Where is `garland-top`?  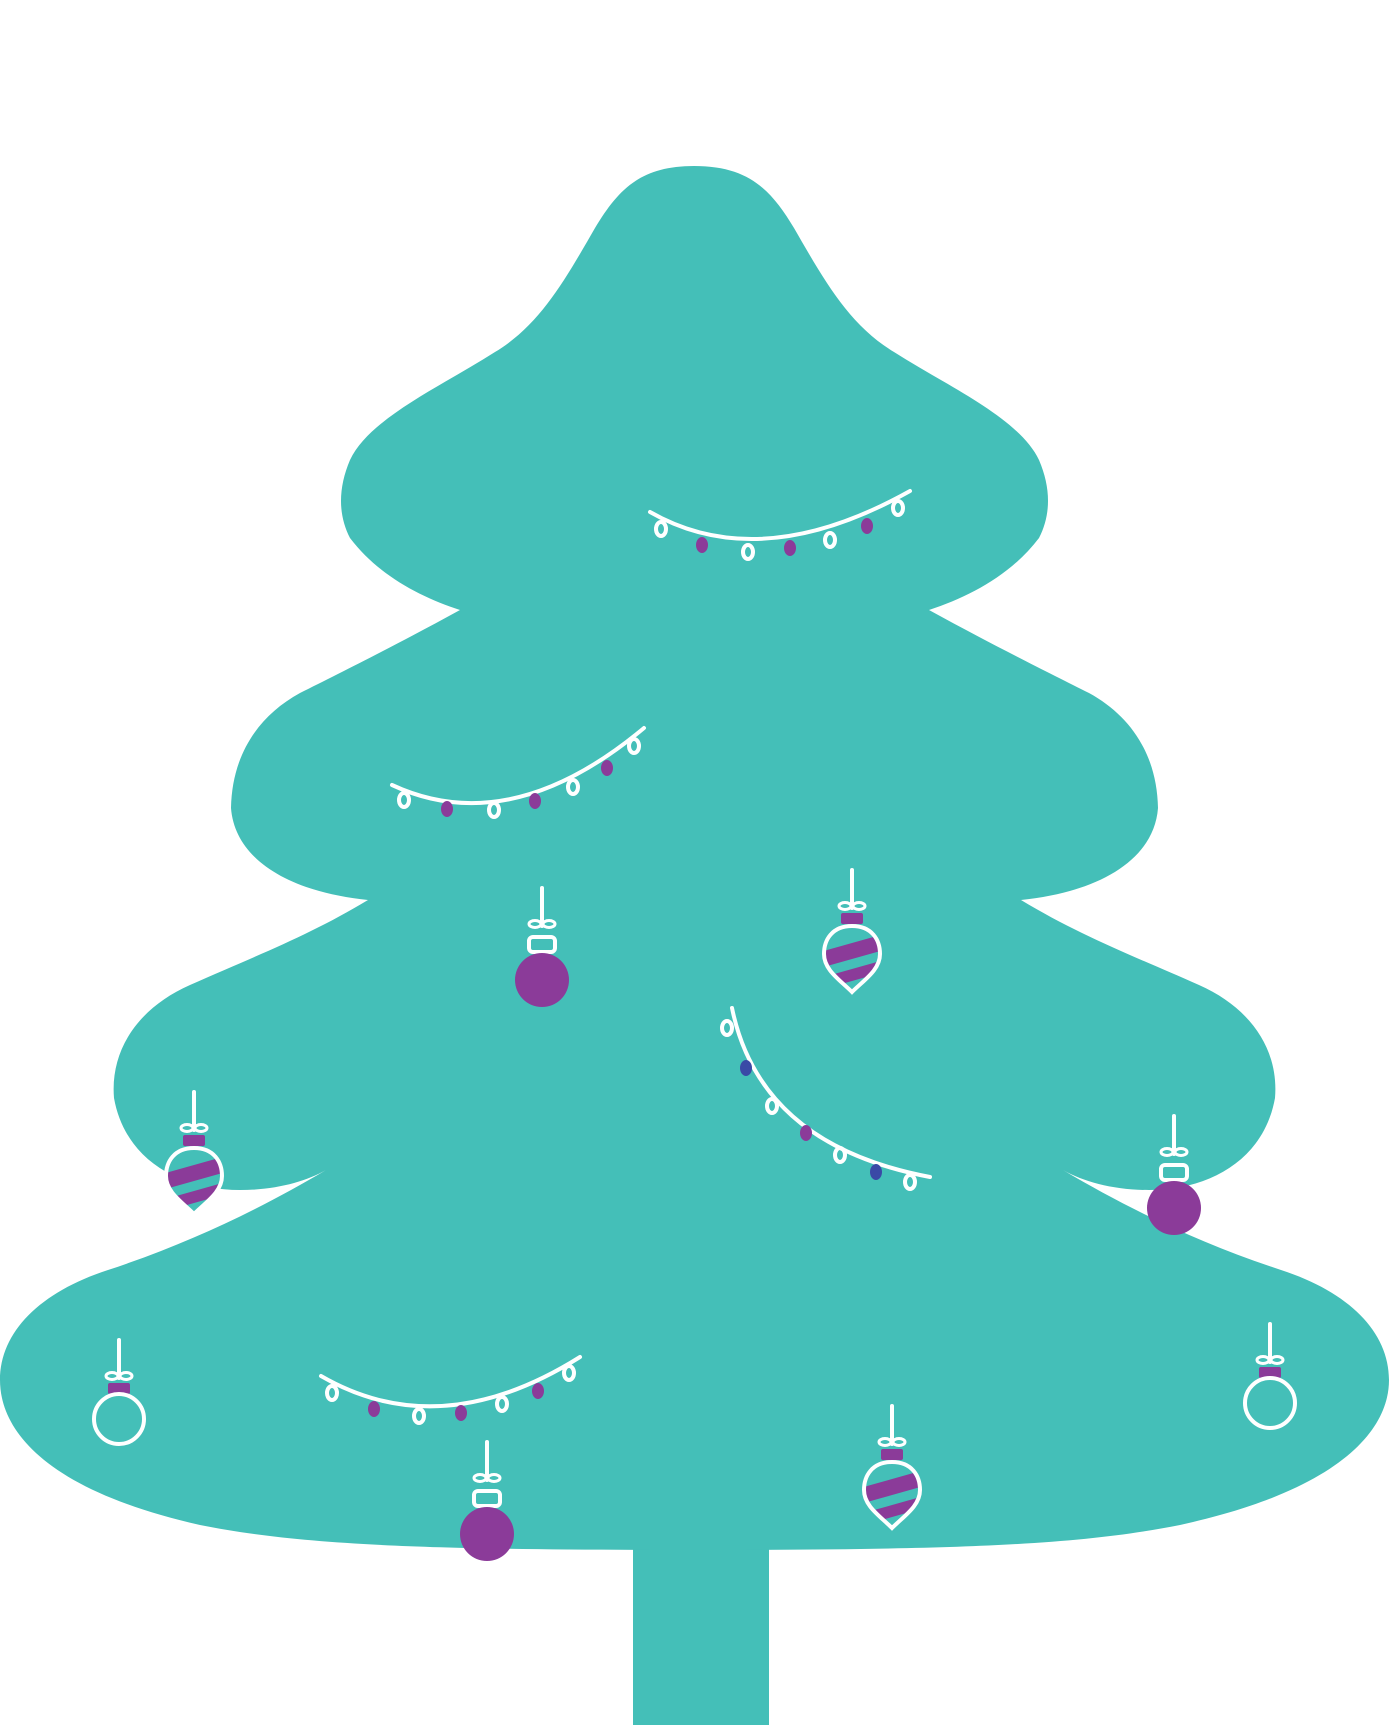 garland-top is located at coordinates (780, 525).